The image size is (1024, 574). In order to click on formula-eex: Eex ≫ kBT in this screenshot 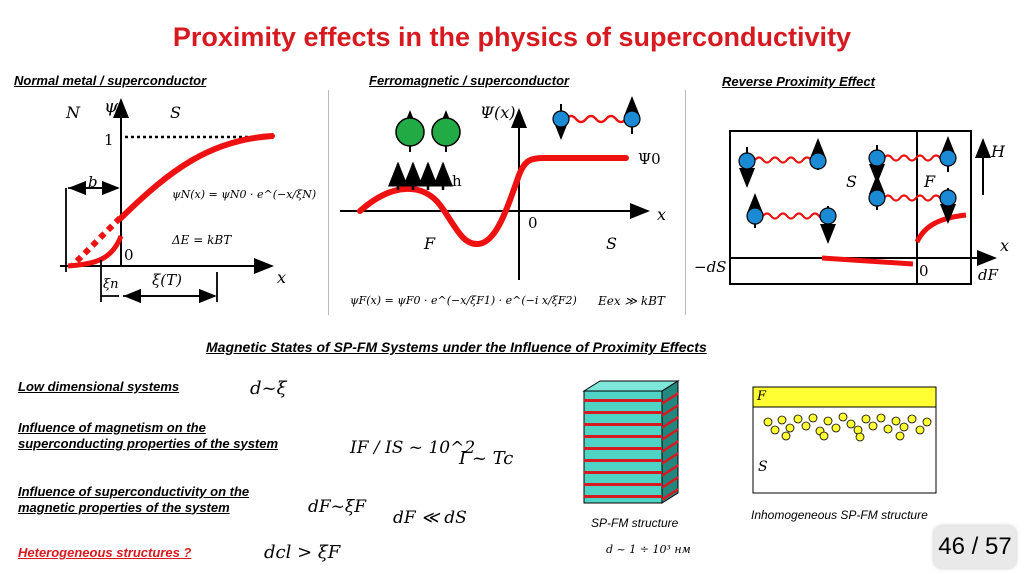, I will do `click(631, 301)`.